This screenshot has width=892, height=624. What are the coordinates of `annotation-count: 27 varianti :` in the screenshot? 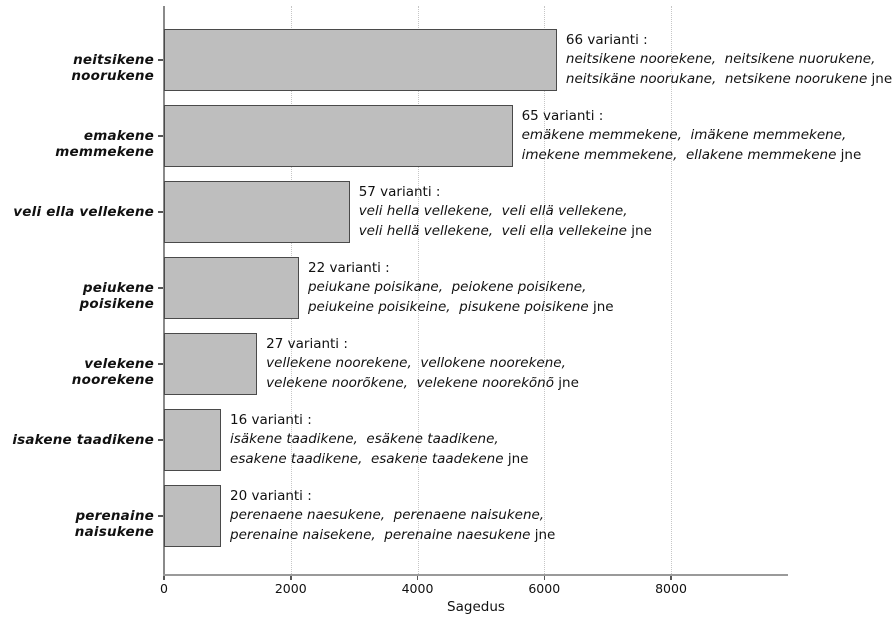 It's located at (307, 343).